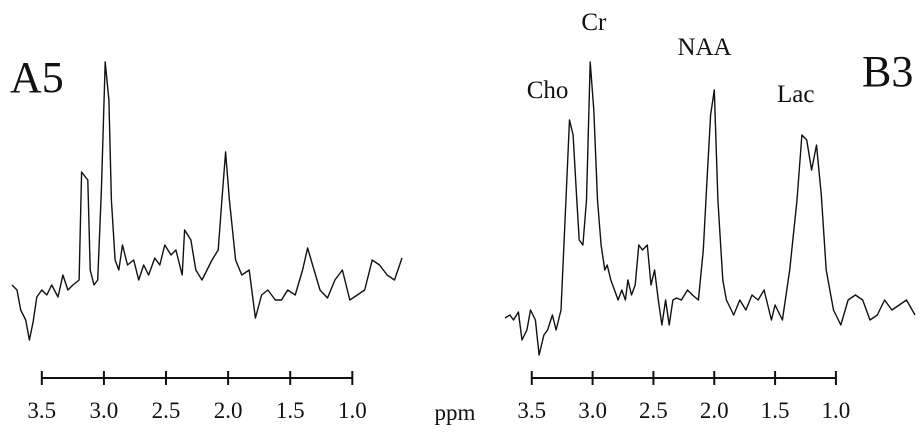 Image resolution: width=920 pixels, height=433 pixels. What do you see at coordinates (704, 47) in the screenshot?
I see `peak-label: NAA` at bounding box center [704, 47].